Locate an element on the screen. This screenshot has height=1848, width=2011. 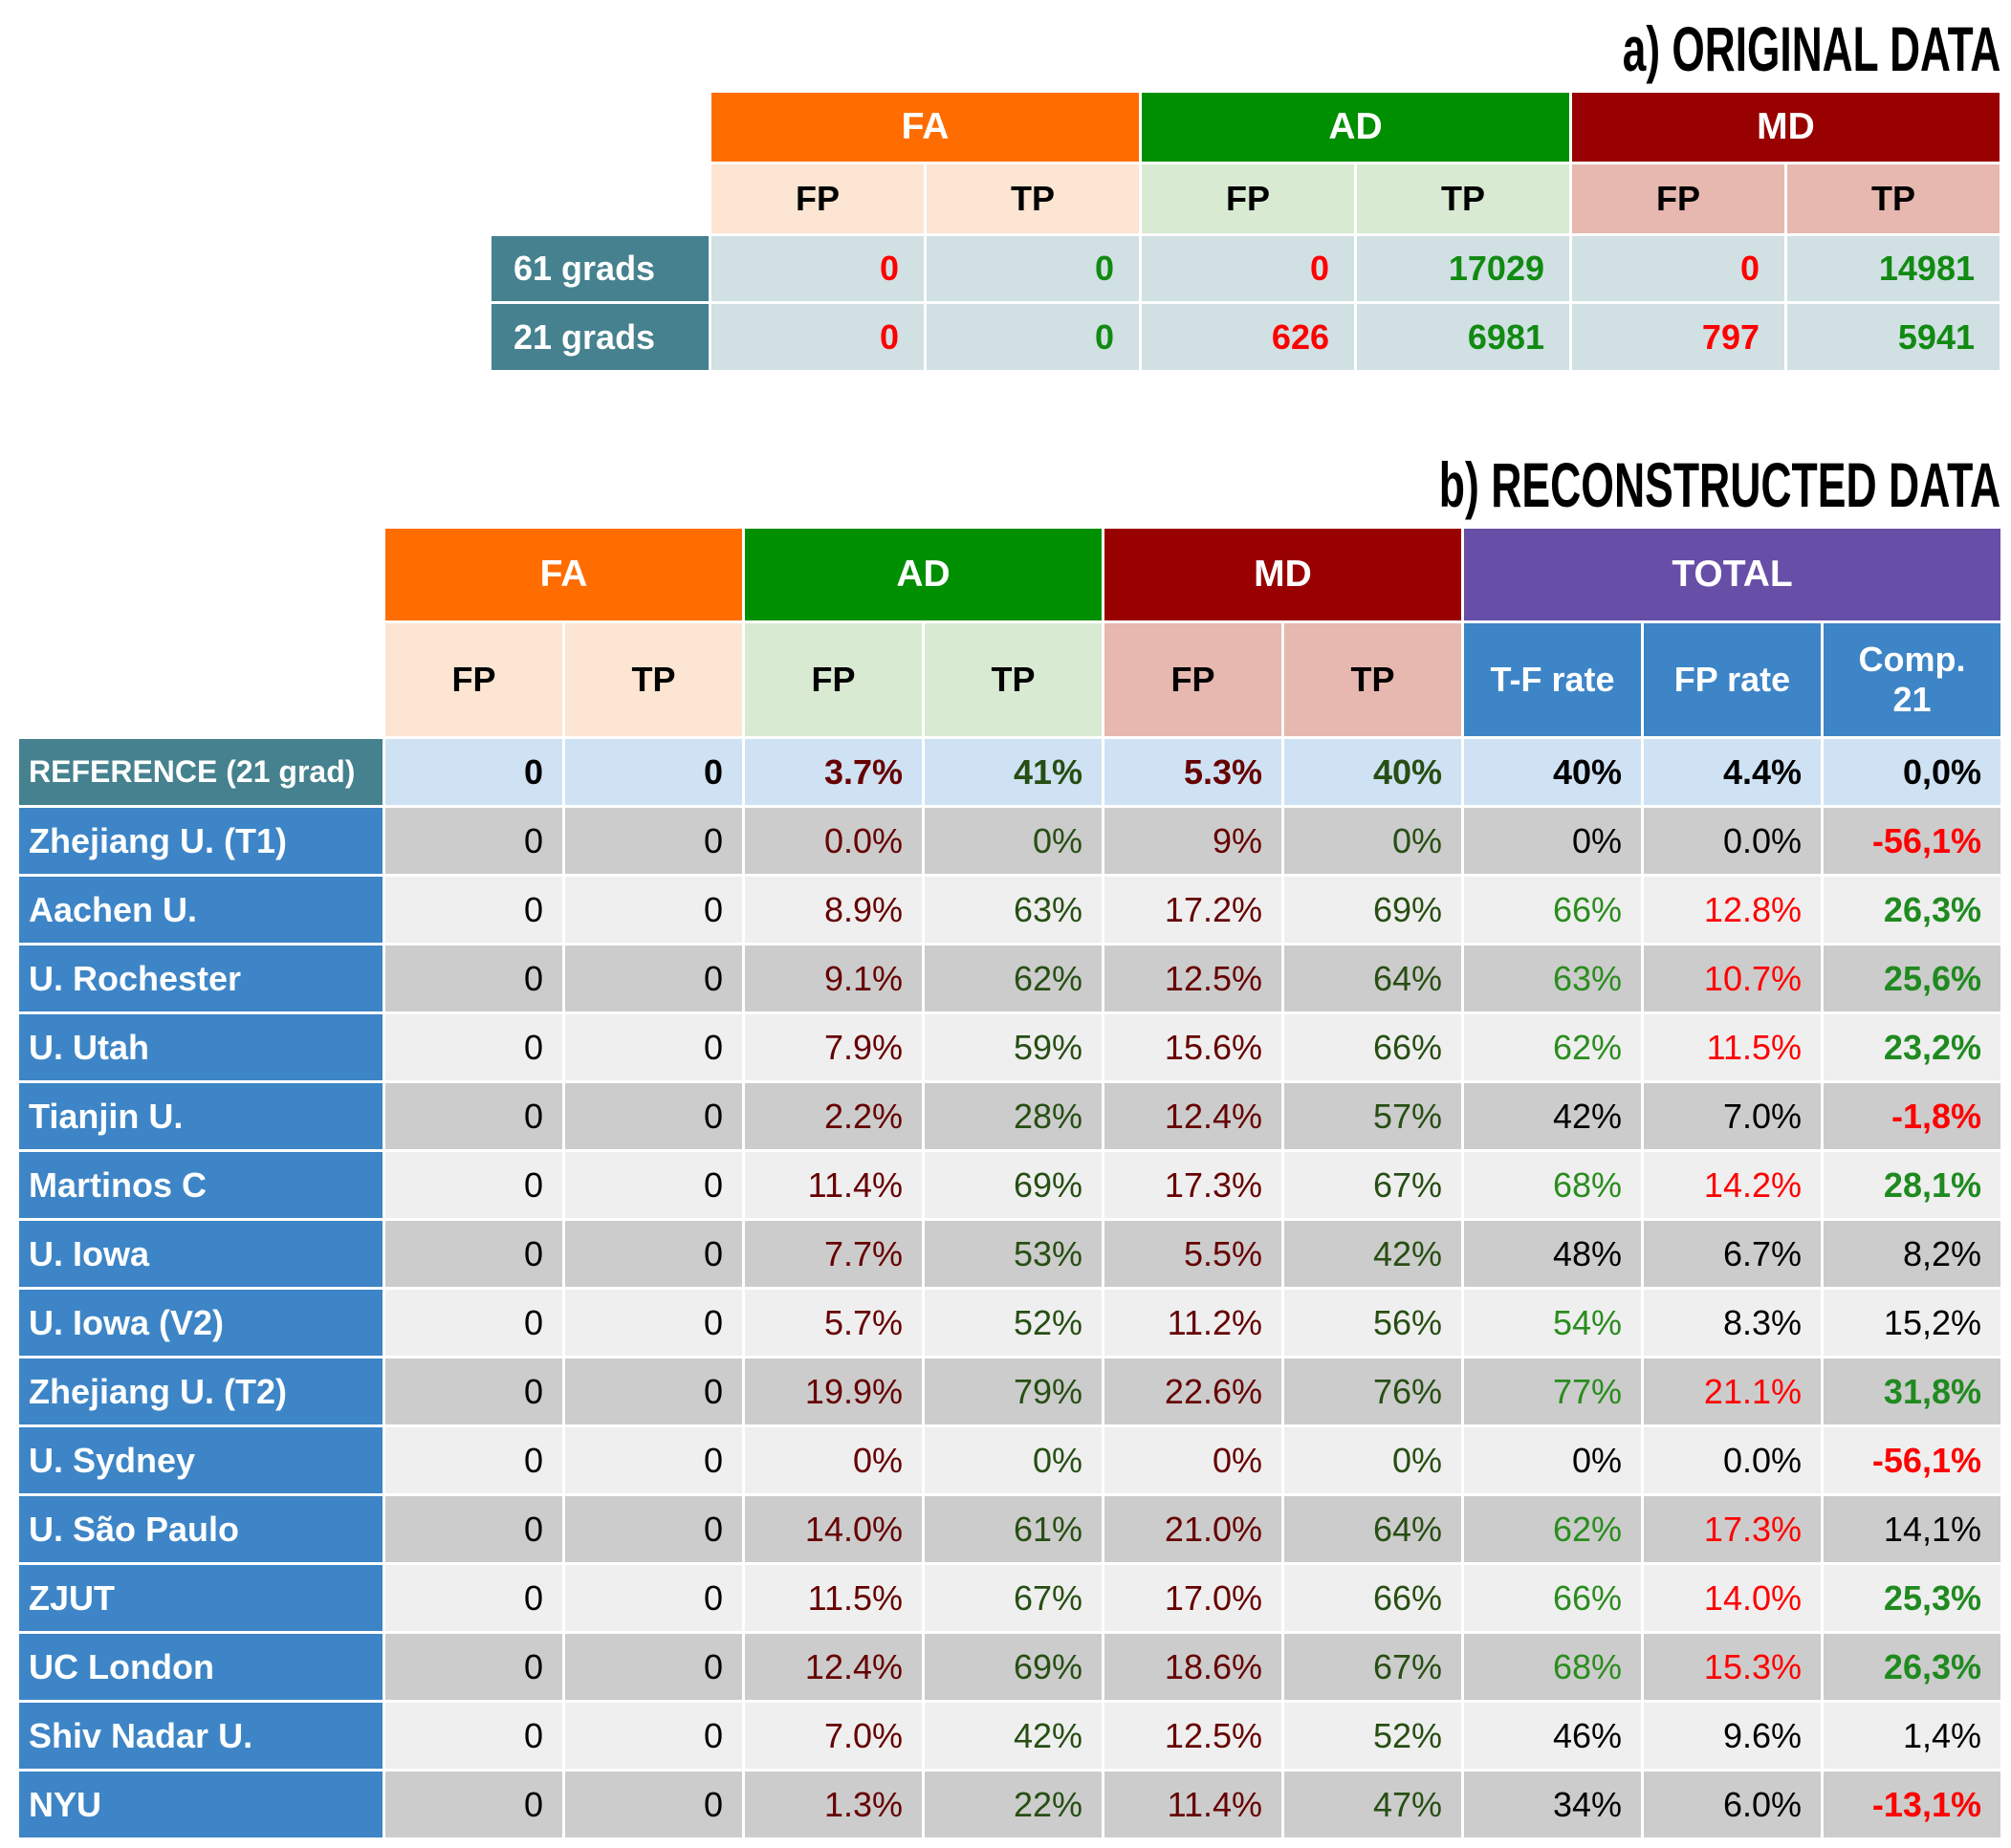
cell-ad-fp: 0% is located at coordinates (833, 1460).